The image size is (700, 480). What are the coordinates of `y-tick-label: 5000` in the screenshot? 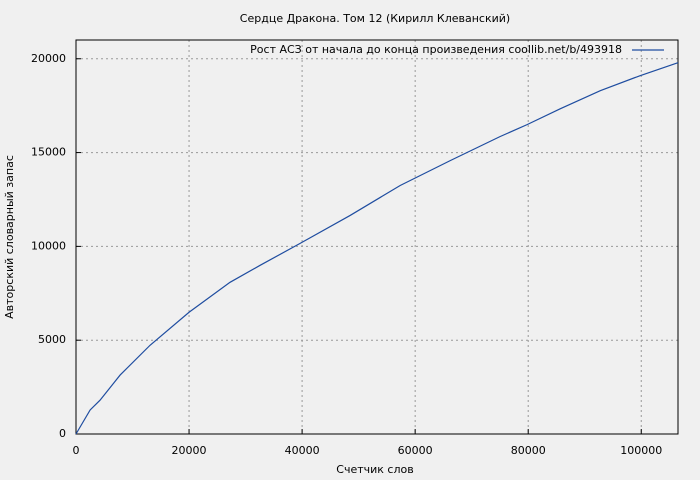 It's located at (52, 339).